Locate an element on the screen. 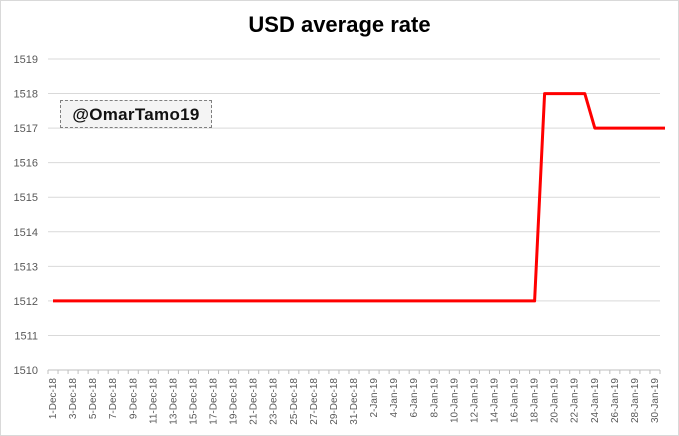 This screenshot has width=679, height=436. y-tick-label: 1518 is located at coordinates (26, 95).